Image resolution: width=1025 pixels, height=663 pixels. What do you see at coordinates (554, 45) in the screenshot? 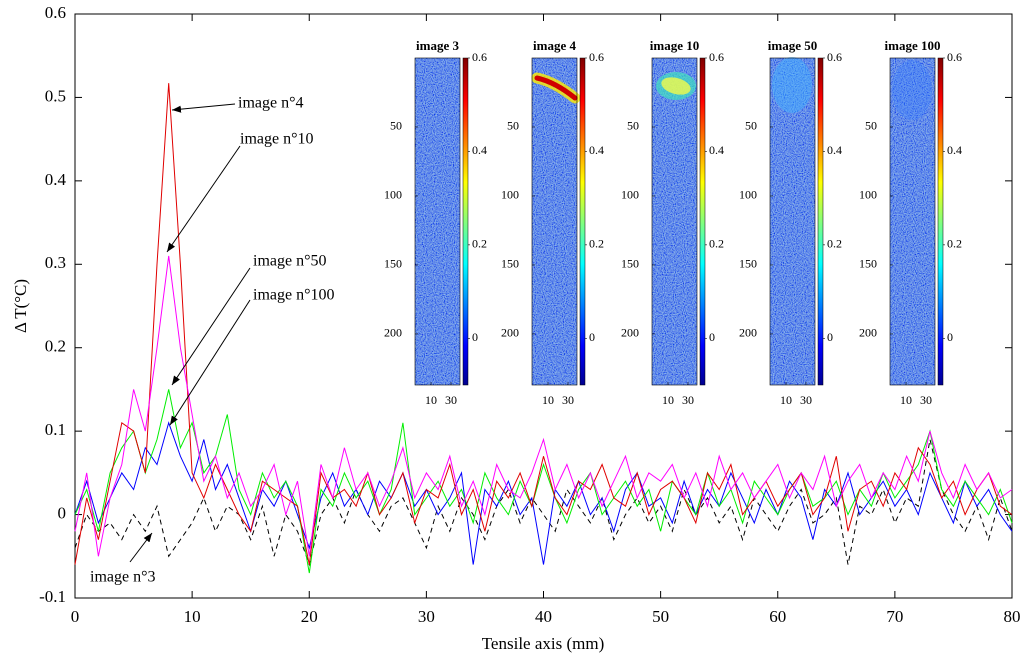
I see `inset-title: image 4` at bounding box center [554, 45].